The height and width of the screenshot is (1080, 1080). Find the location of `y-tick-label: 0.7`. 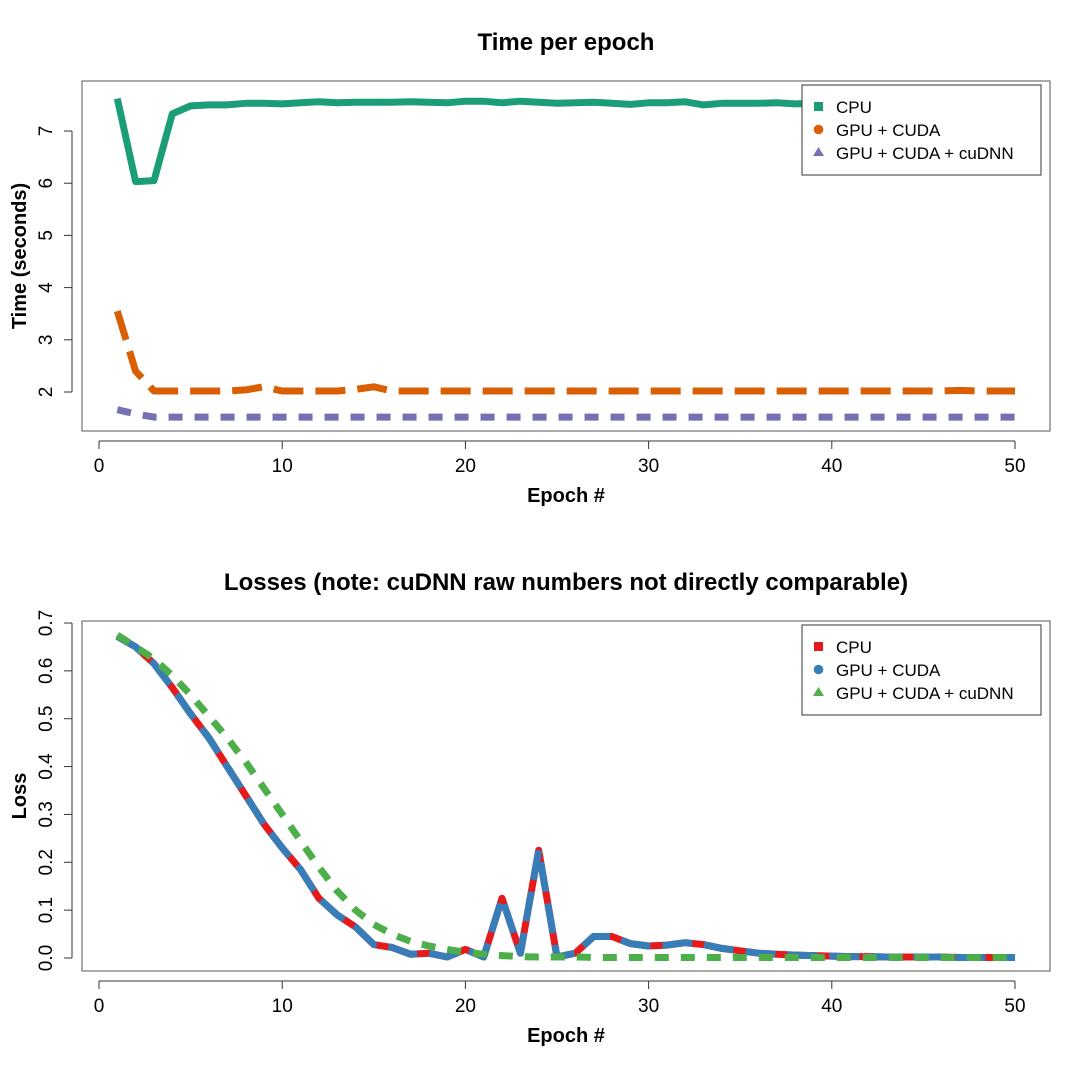

y-tick-label: 0.7 is located at coordinates (46, 623).